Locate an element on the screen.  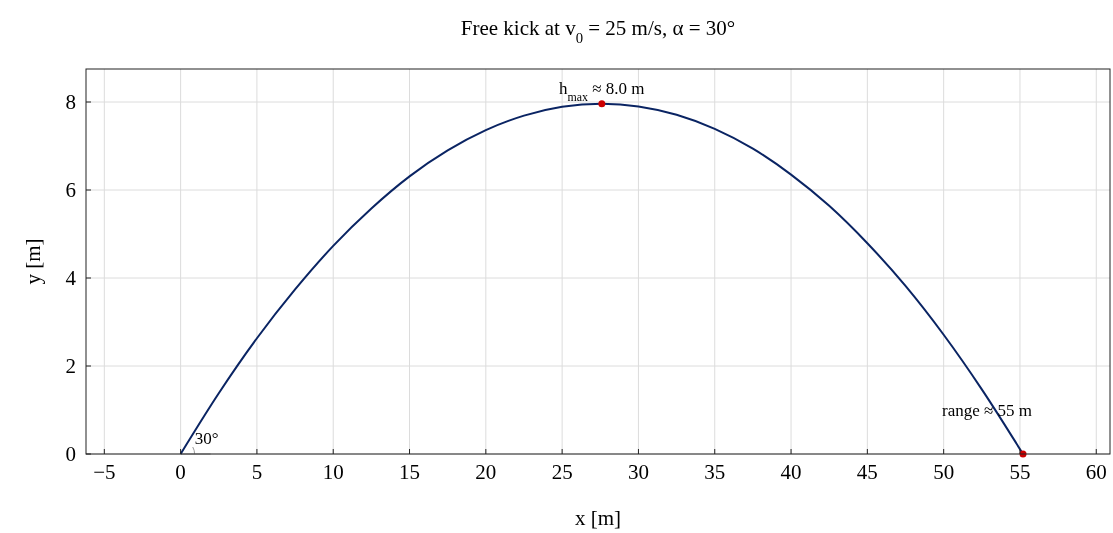
x-tick-label: 10 is located at coordinates (333, 472).